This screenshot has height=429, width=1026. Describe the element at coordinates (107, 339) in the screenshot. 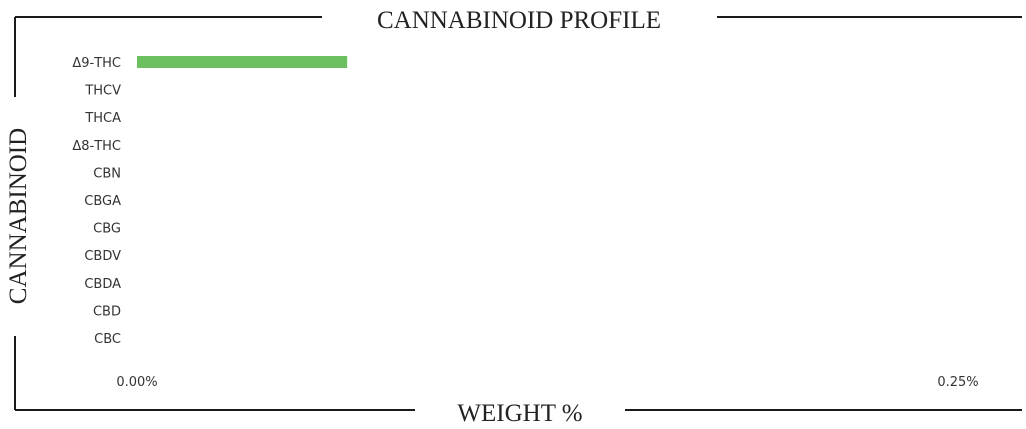

I see `y-tick-label: CBC` at that location.